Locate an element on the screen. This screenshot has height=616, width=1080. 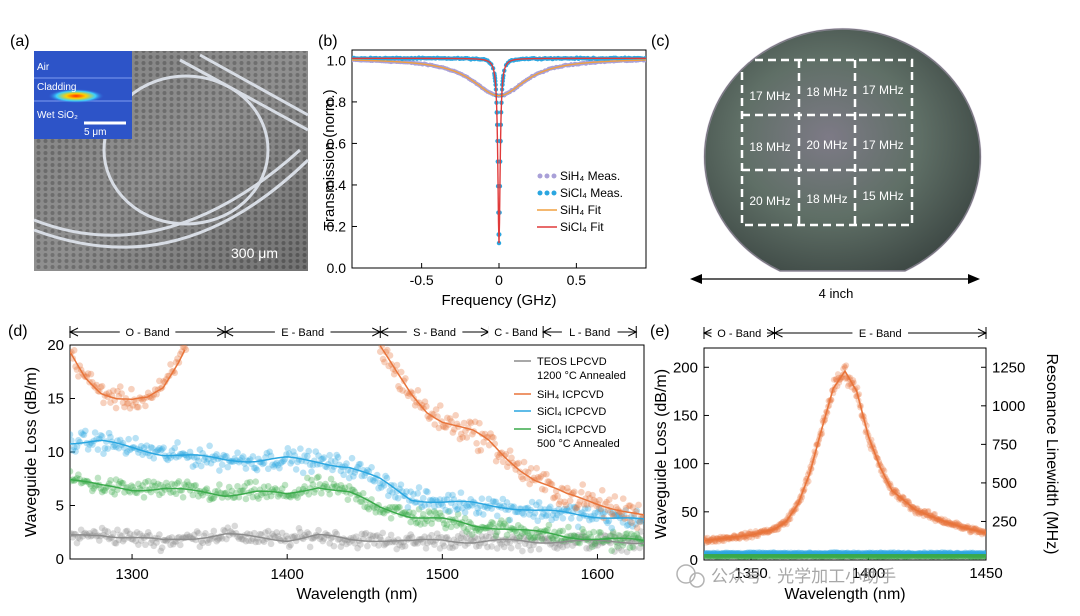
plot-d-ytick-label: 5 is located at coordinates (60, 506).